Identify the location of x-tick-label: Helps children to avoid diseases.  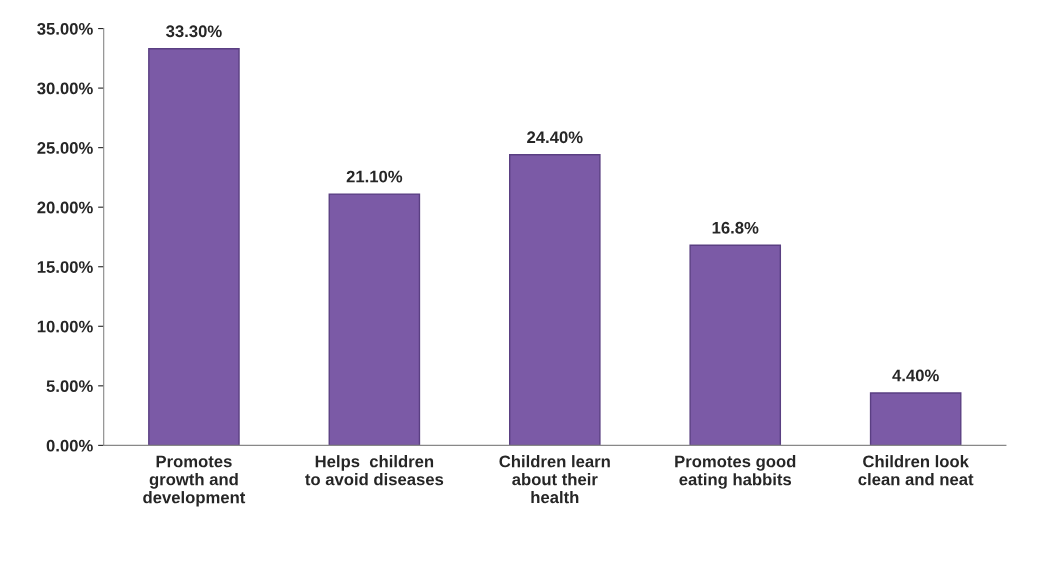
(374, 470).